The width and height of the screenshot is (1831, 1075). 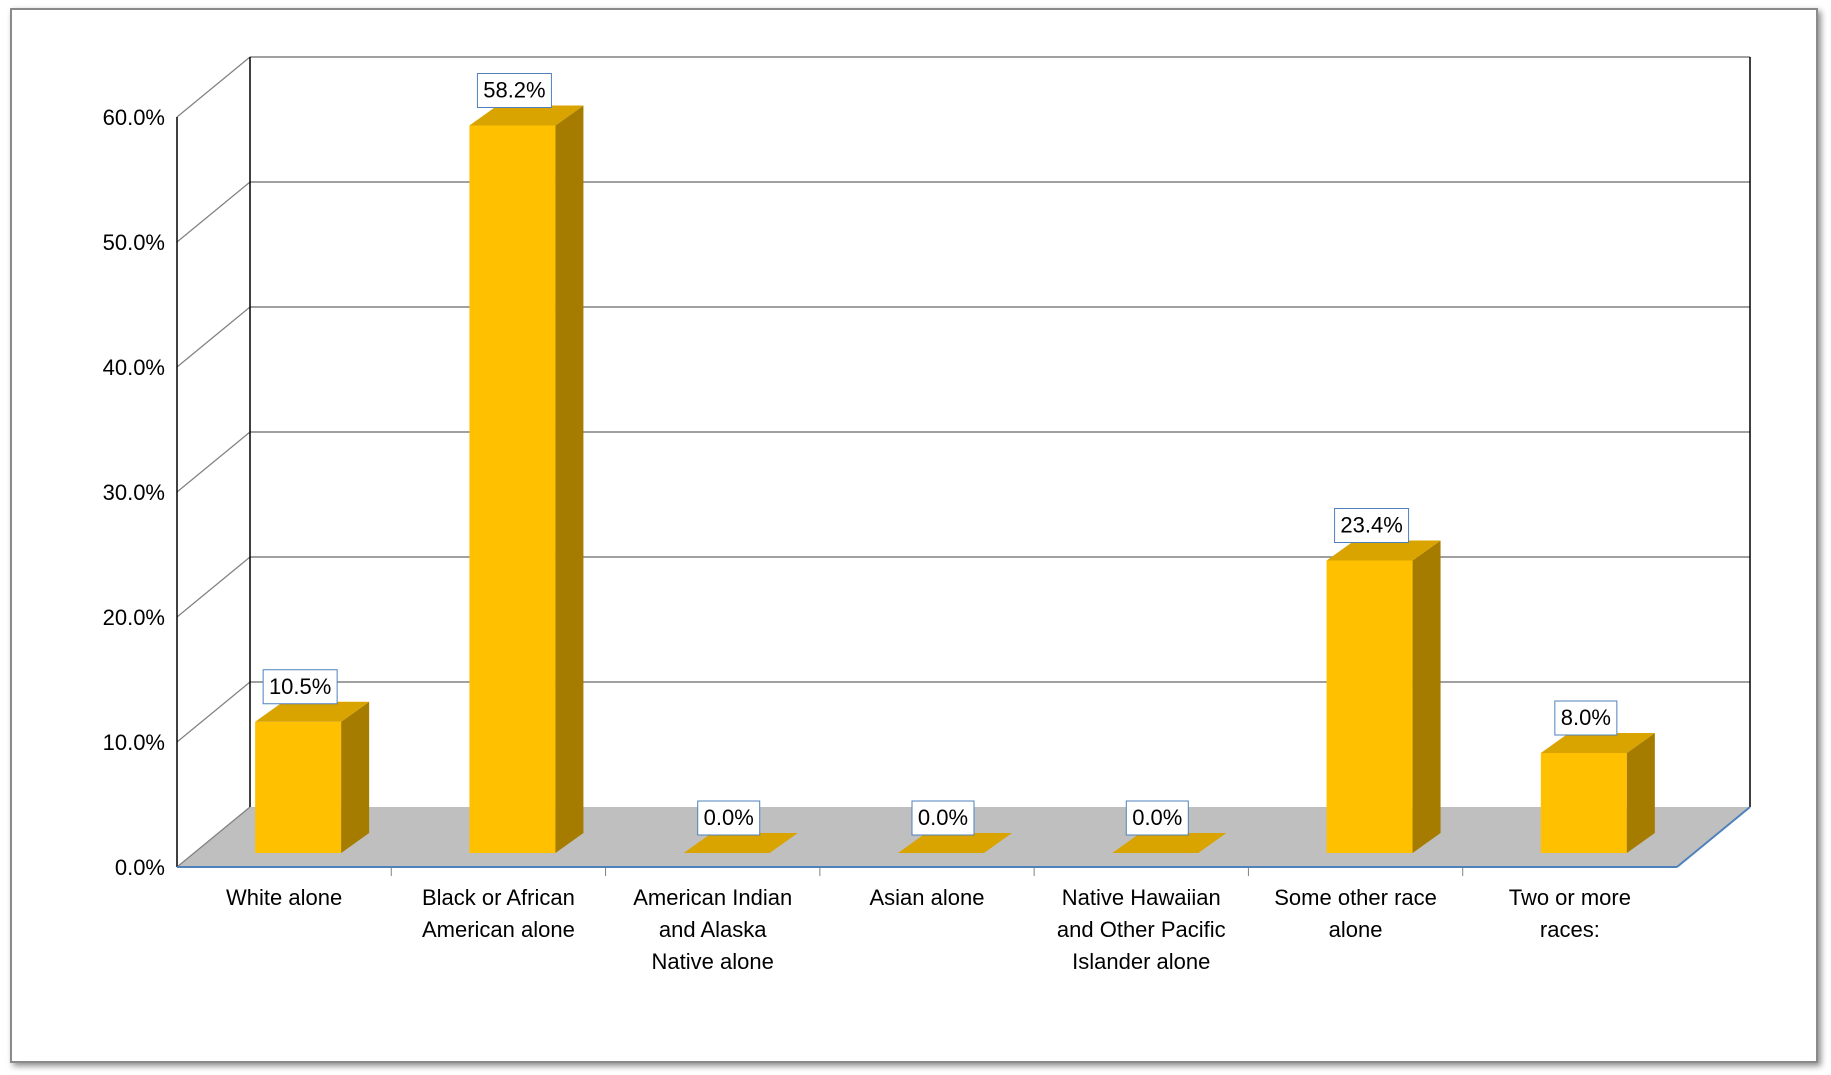 What do you see at coordinates (134, 117) in the screenshot?
I see `y-tick-label: 60.0%` at bounding box center [134, 117].